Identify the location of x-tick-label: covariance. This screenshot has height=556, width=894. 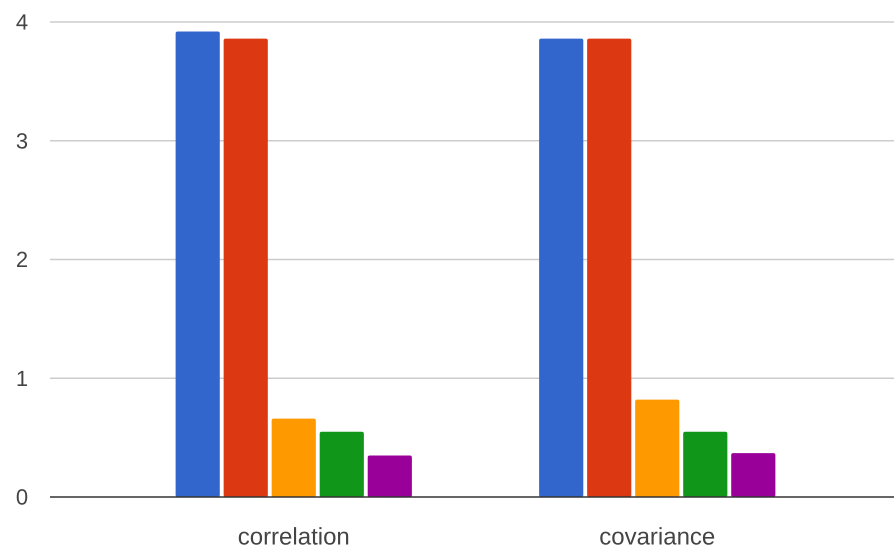
(657, 536).